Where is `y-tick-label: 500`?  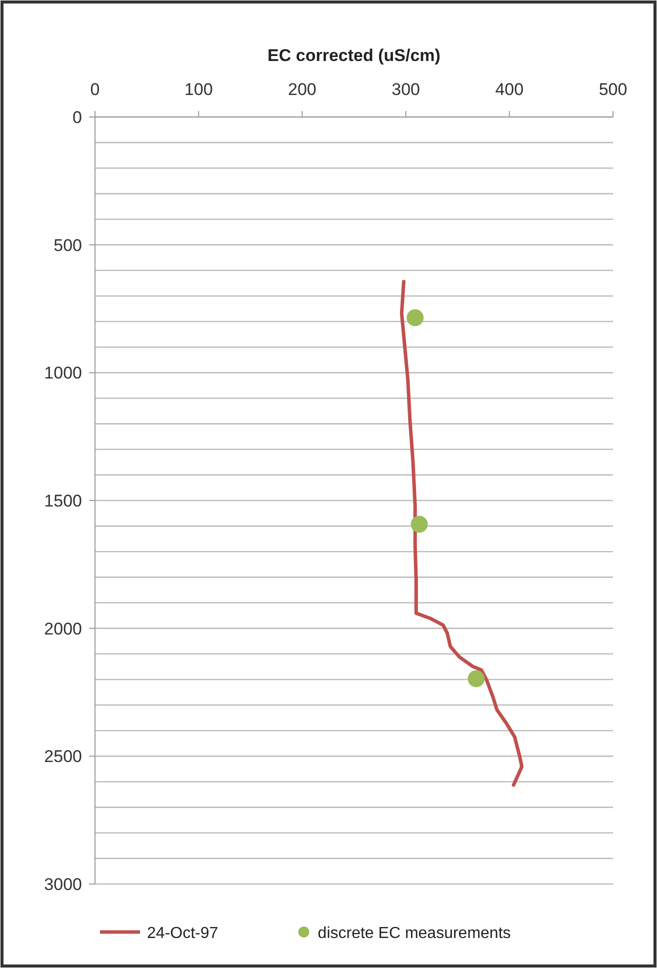 y-tick-label: 500 is located at coordinates (68, 245).